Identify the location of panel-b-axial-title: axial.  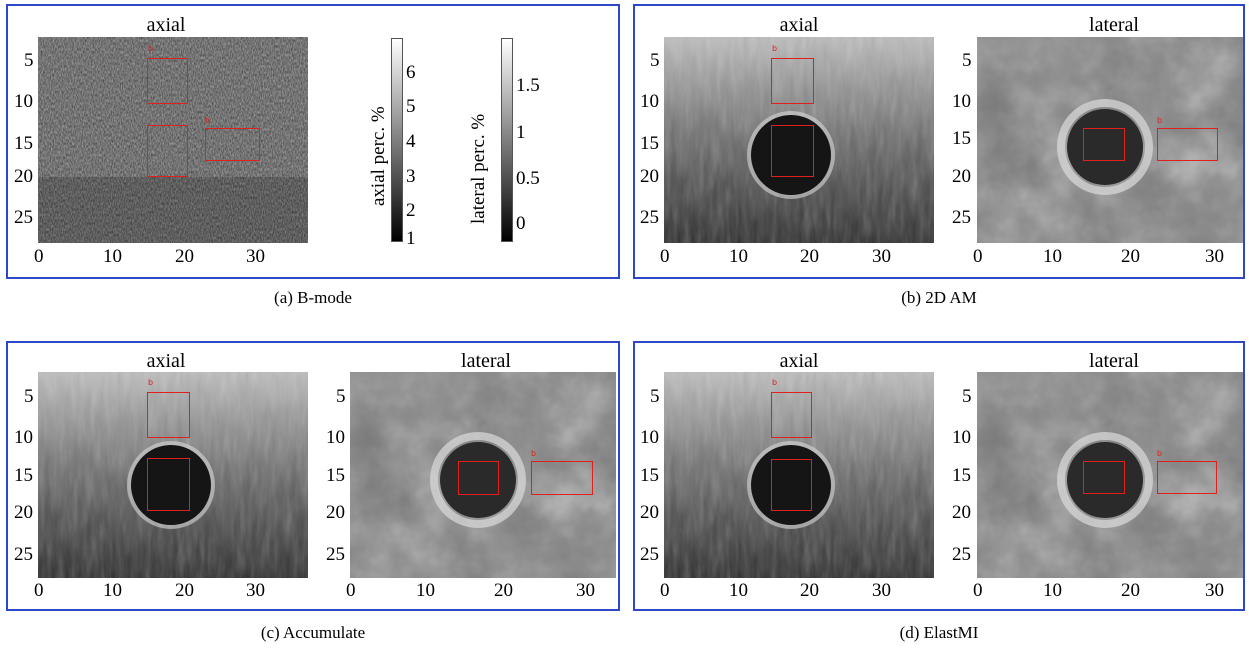
(799, 25).